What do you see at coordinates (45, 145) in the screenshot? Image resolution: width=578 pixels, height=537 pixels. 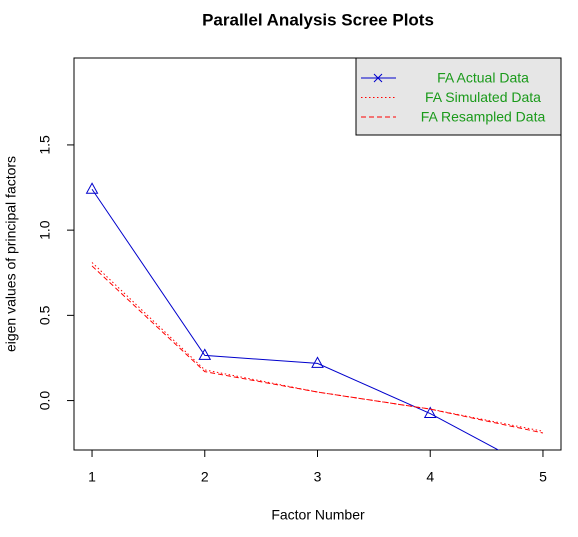 I see `y-tick-label: 1.5` at bounding box center [45, 145].